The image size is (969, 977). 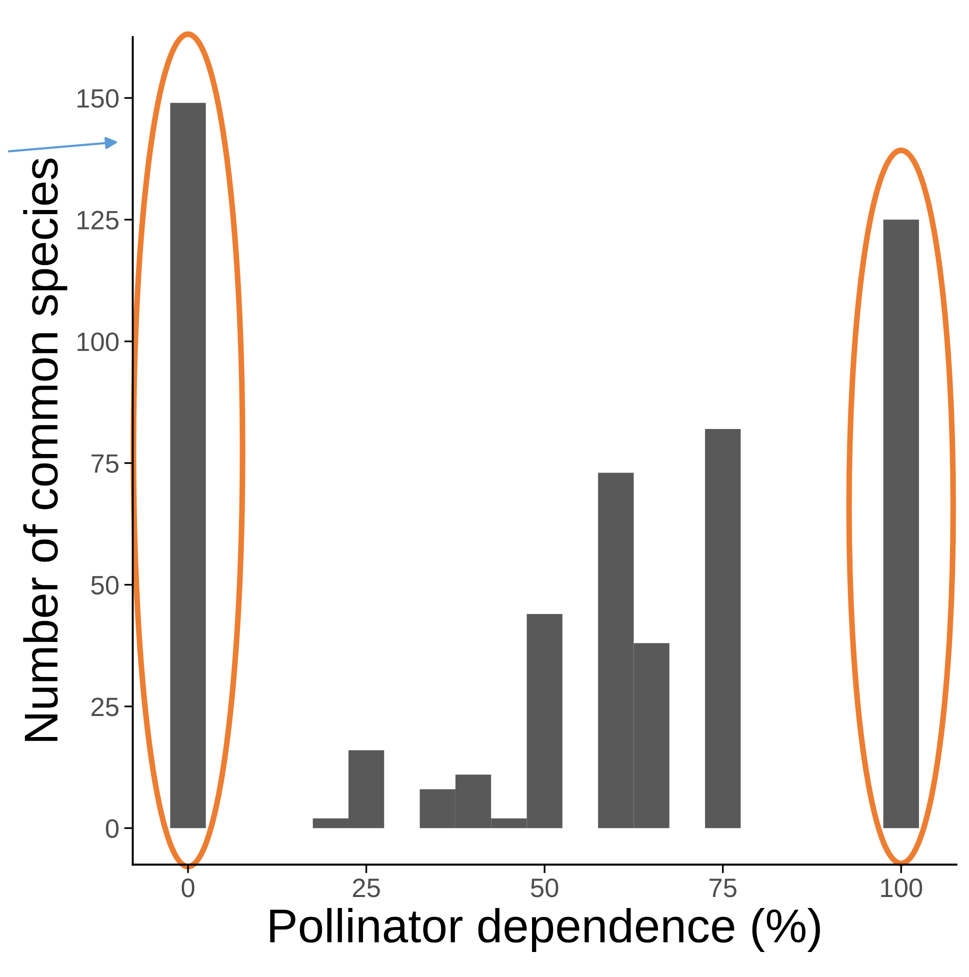 What do you see at coordinates (545, 930) in the screenshot?
I see `x-axis-title: Pollinator dependence (%)` at bounding box center [545, 930].